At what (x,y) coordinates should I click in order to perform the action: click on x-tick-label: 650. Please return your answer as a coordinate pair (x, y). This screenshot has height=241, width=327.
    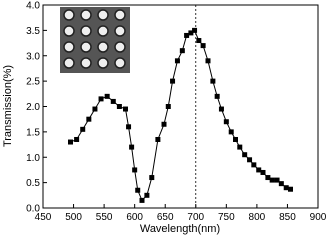
    Looking at the image, I should click on (165, 217).